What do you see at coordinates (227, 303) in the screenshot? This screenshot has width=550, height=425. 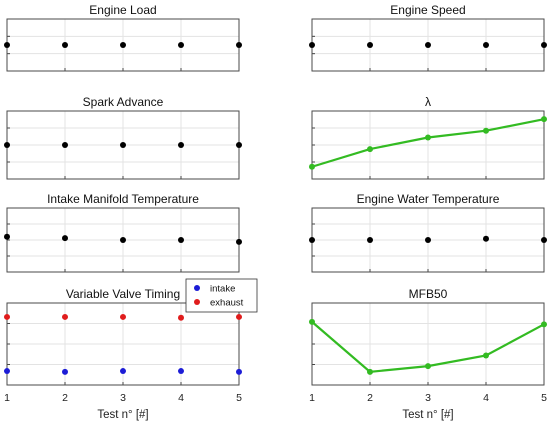 I see `legend-label: exhaust` at bounding box center [227, 303].